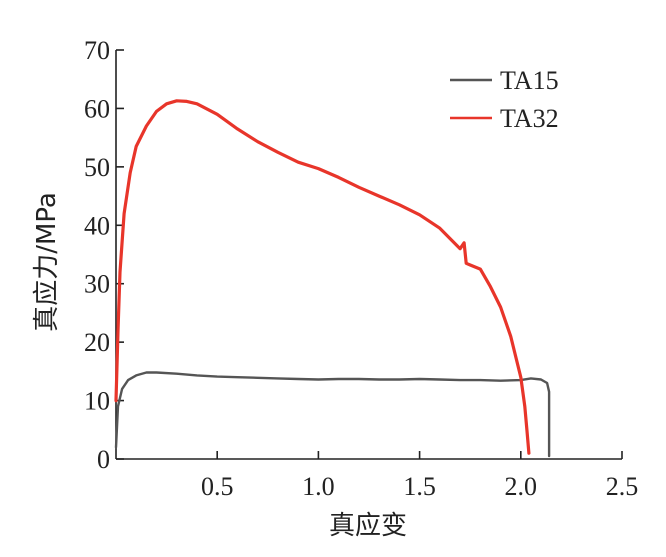 This screenshot has height=557, width=666. I want to click on legend-label-ta15: TA15, so click(529, 80).